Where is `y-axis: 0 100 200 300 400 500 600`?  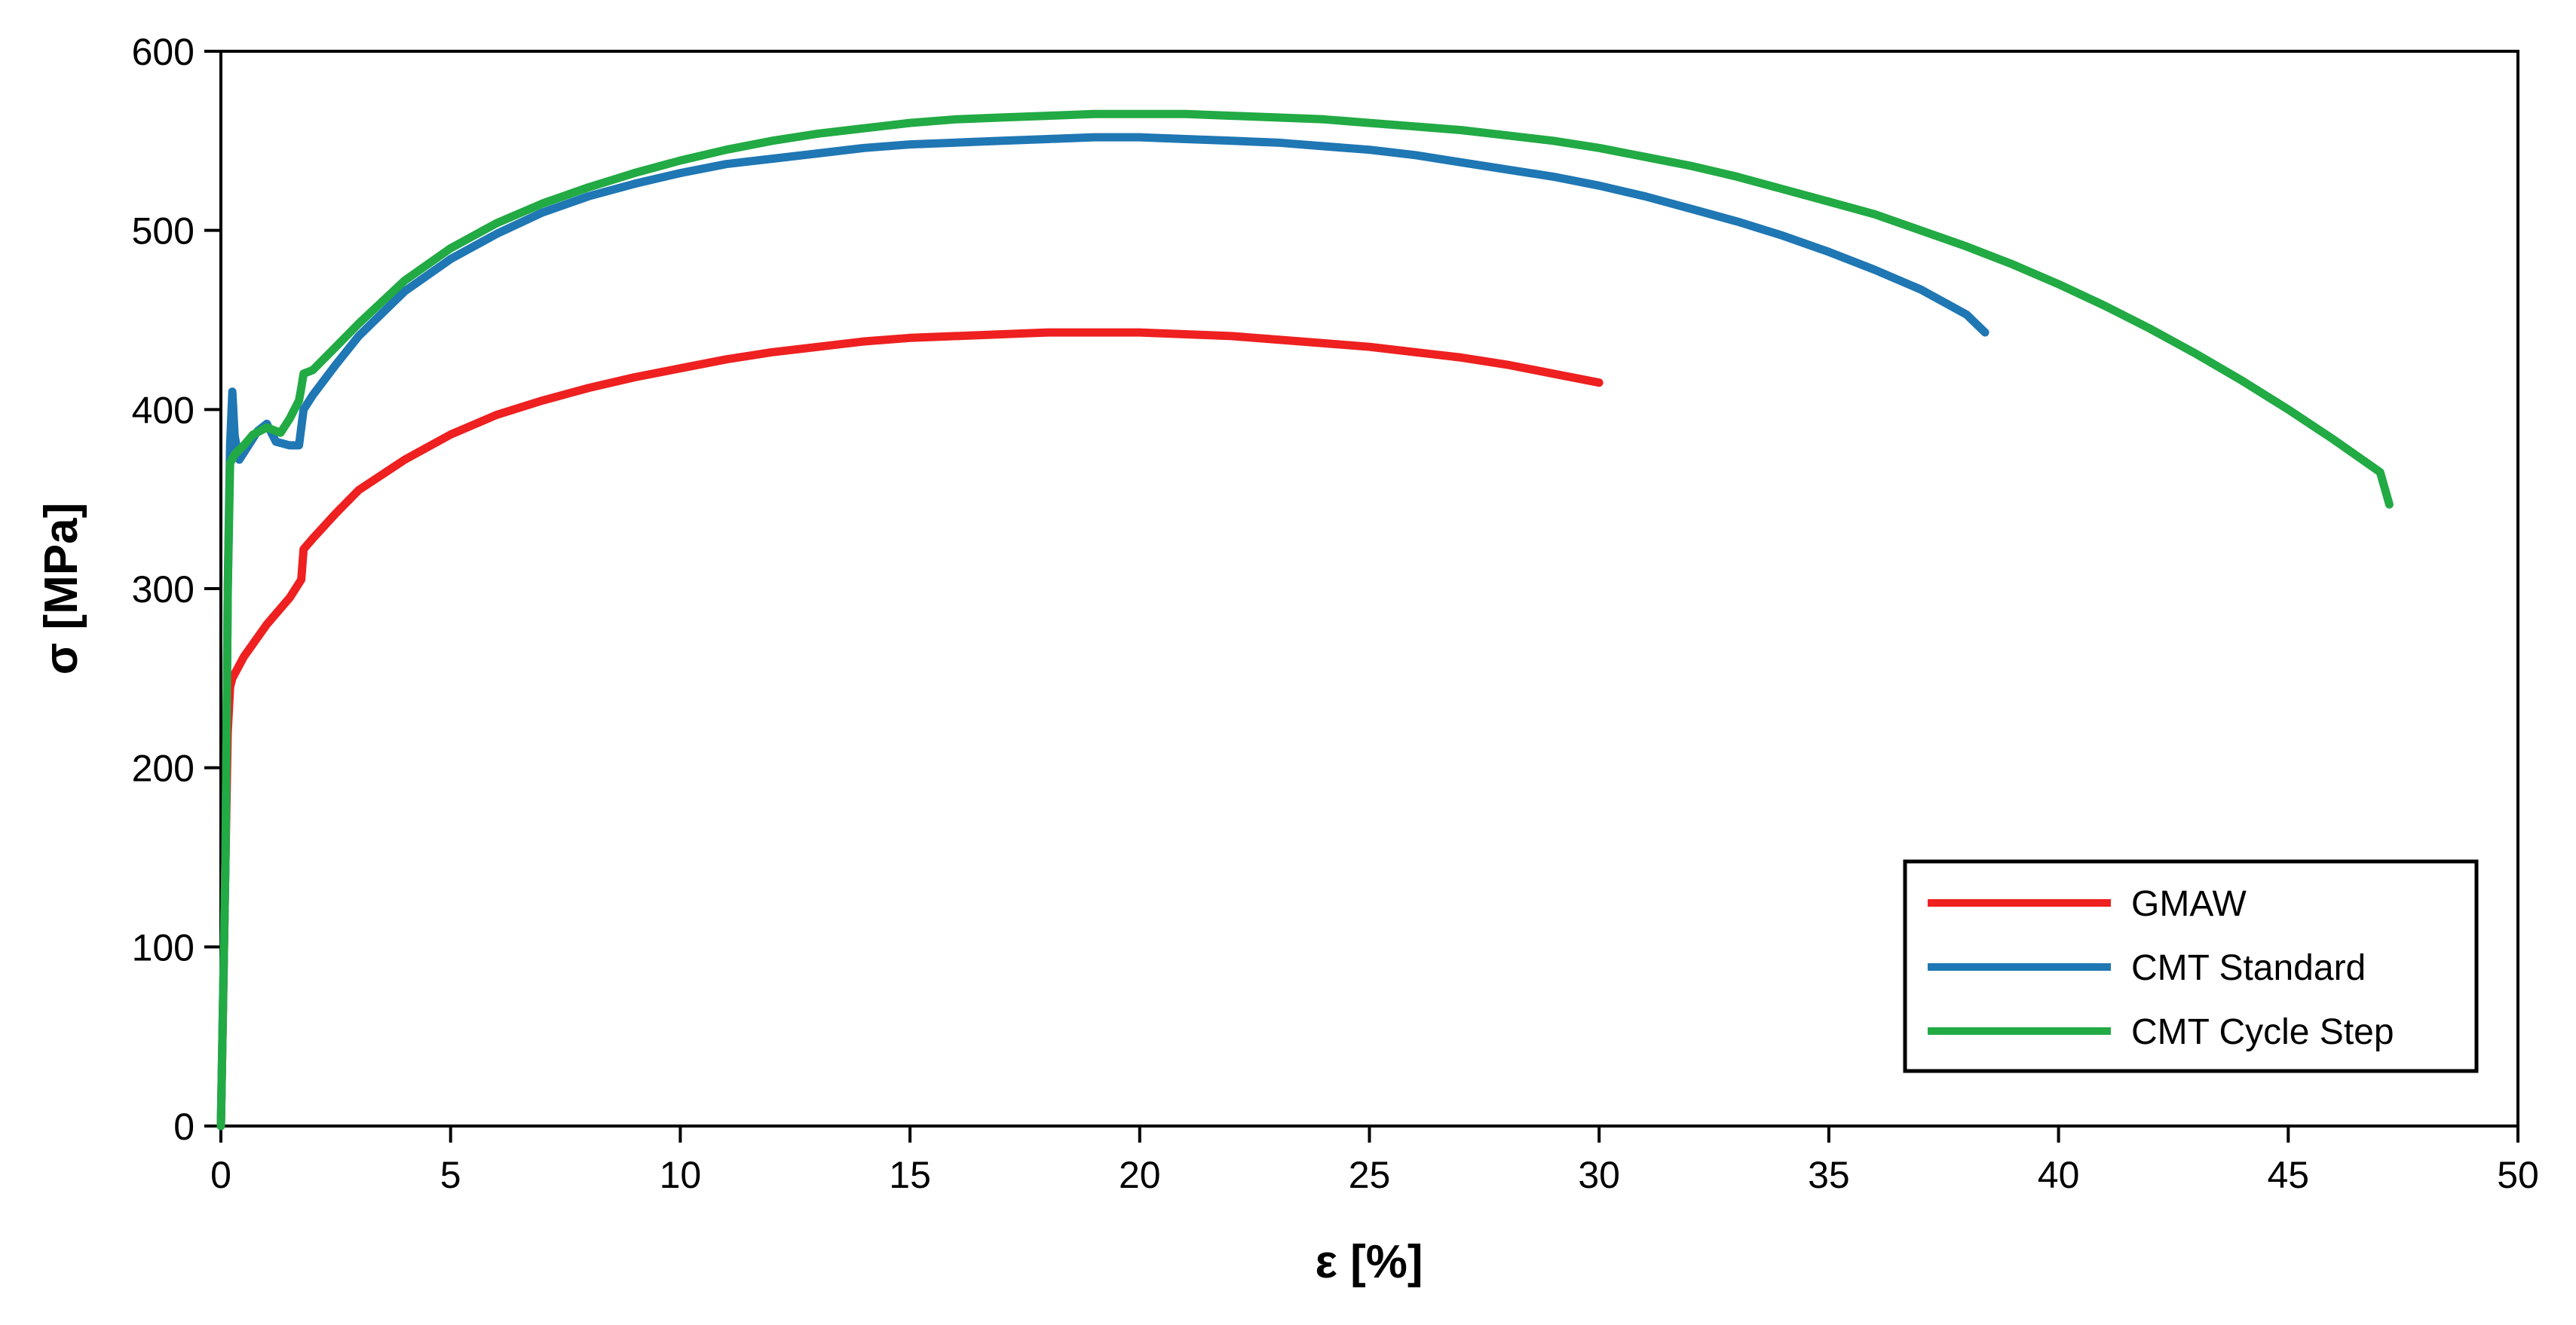 y-axis: 0 100 200 300 400 500 600 is located at coordinates (176, 589).